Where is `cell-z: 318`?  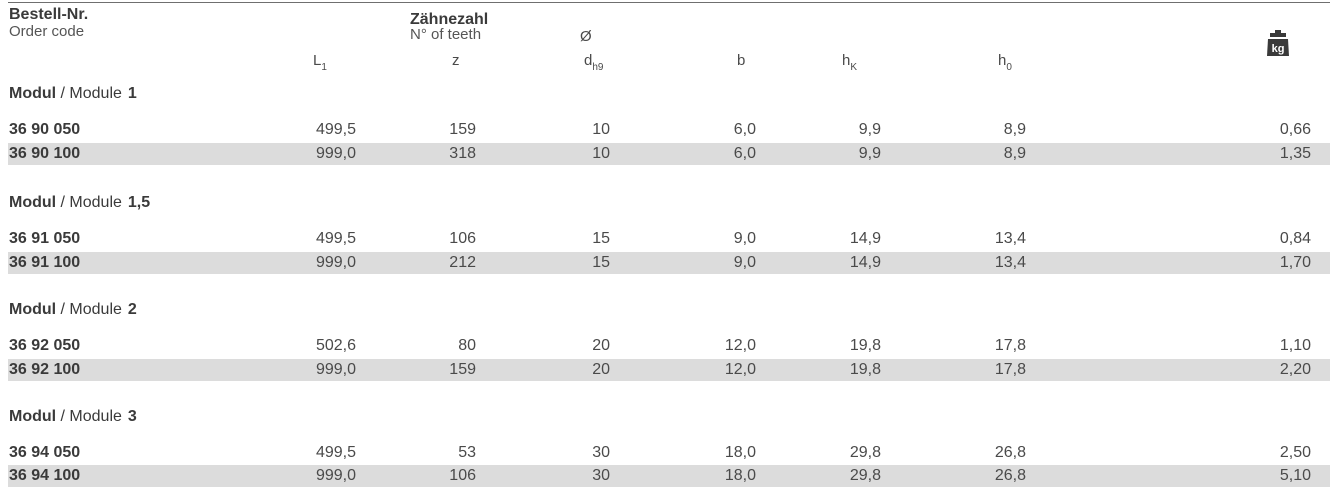
cell-z: 318 is located at coordinates (462, 153).